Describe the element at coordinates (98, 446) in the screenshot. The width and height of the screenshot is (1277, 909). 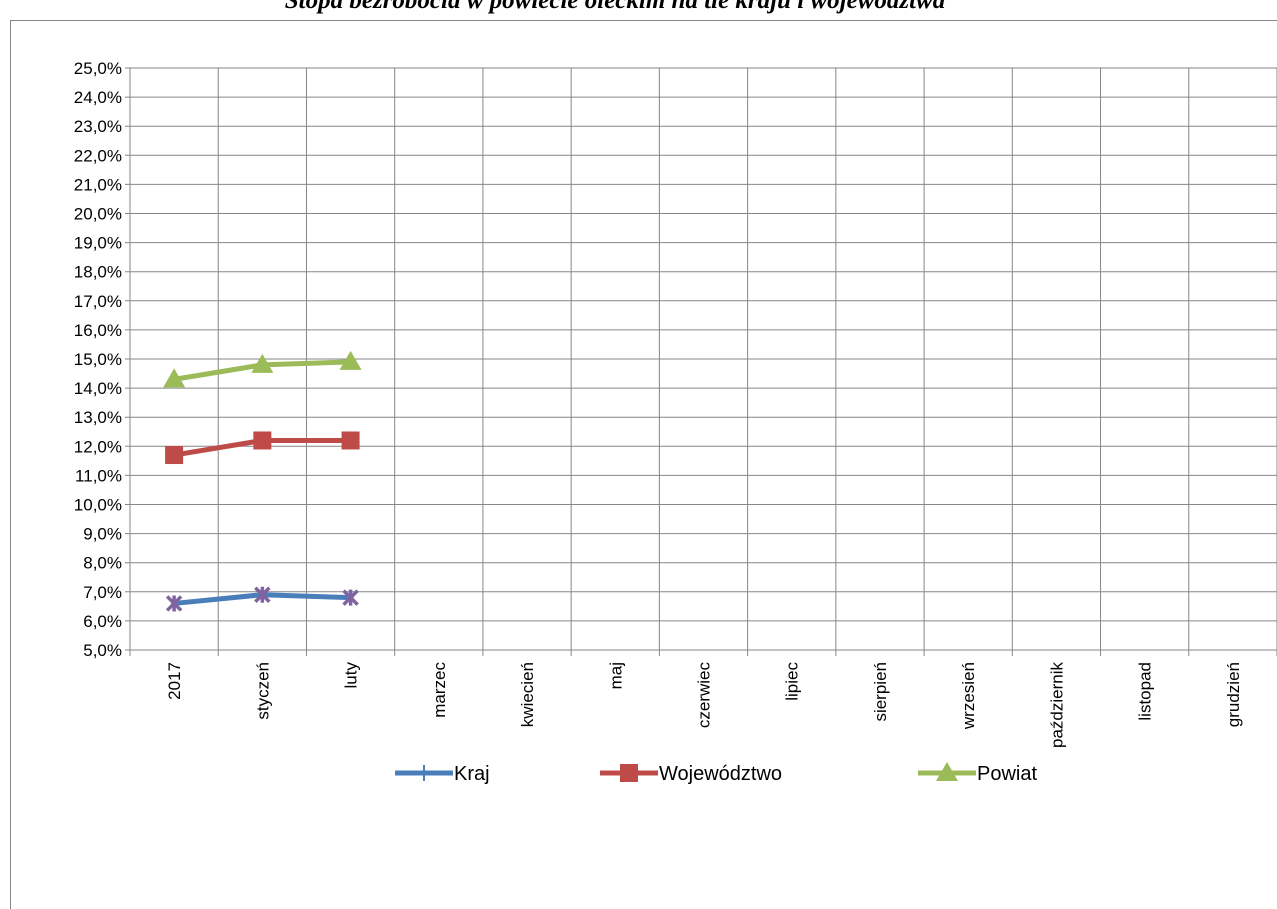
I see `y-tick-label: 12,0%` at that location.